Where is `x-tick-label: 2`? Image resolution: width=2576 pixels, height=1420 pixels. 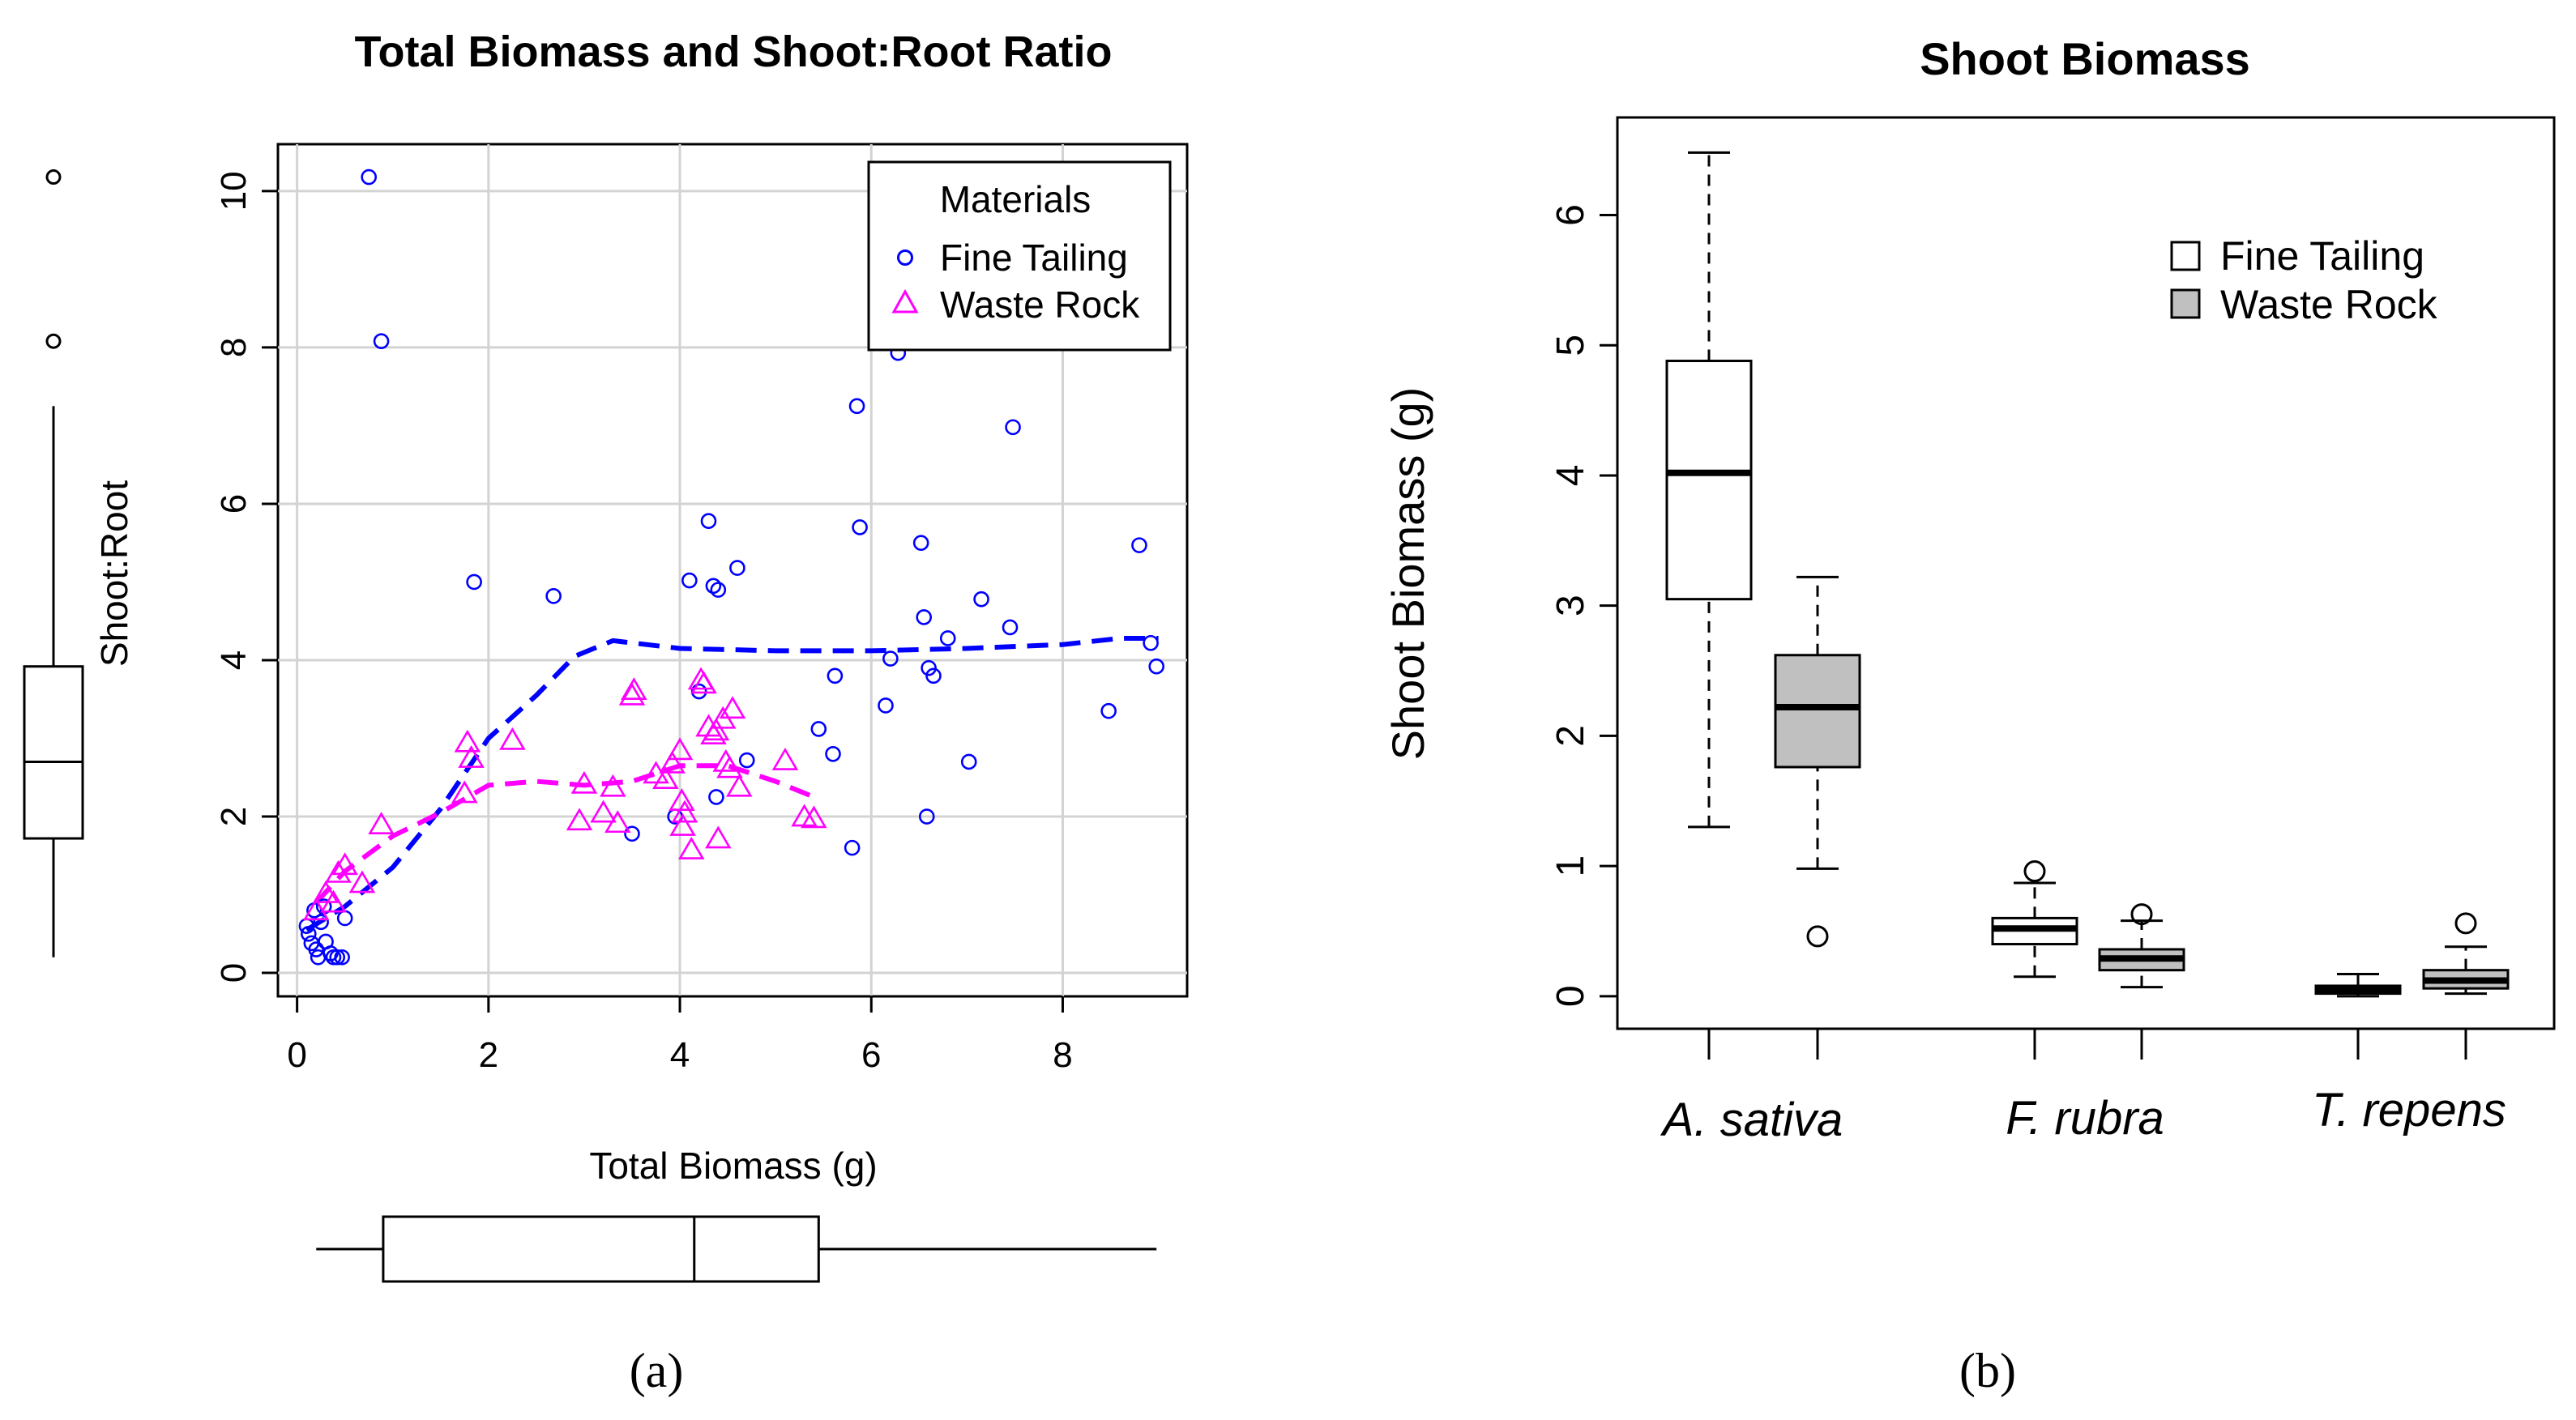 x-tick-label: 2 is located at coordinates (488, 1055).